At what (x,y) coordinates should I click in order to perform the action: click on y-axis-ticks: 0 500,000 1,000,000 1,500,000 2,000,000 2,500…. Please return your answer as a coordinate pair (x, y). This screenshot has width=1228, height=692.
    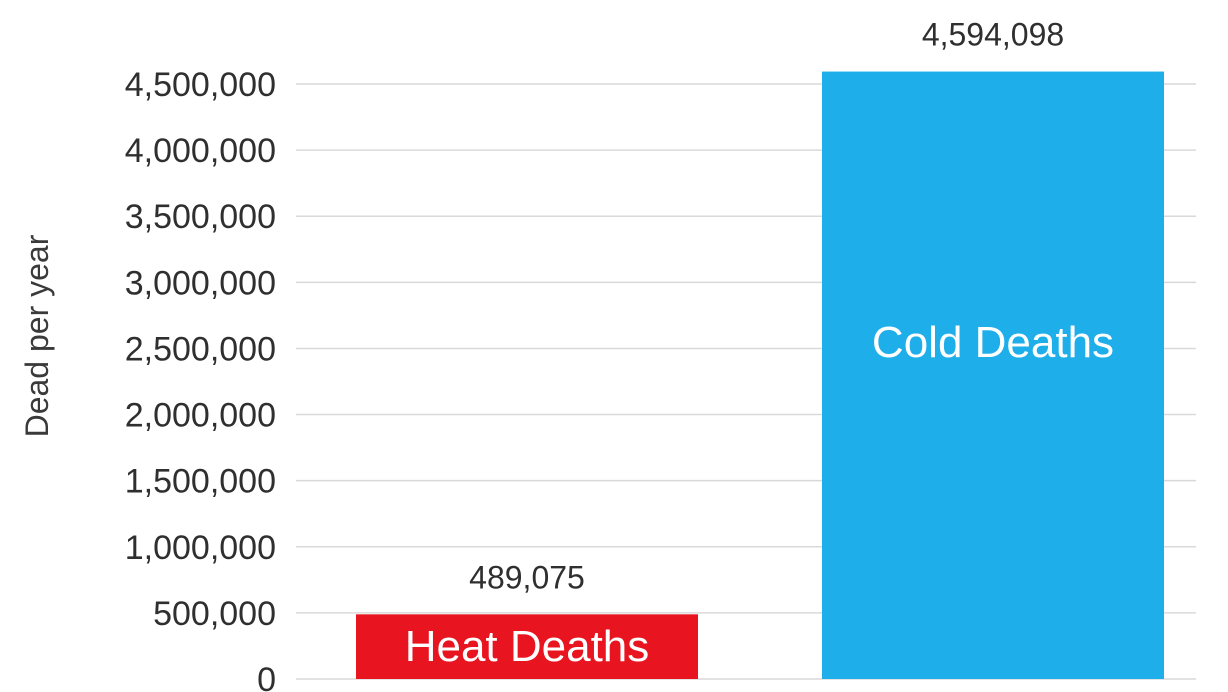
    Looking at the image, I should click on (200, 379).